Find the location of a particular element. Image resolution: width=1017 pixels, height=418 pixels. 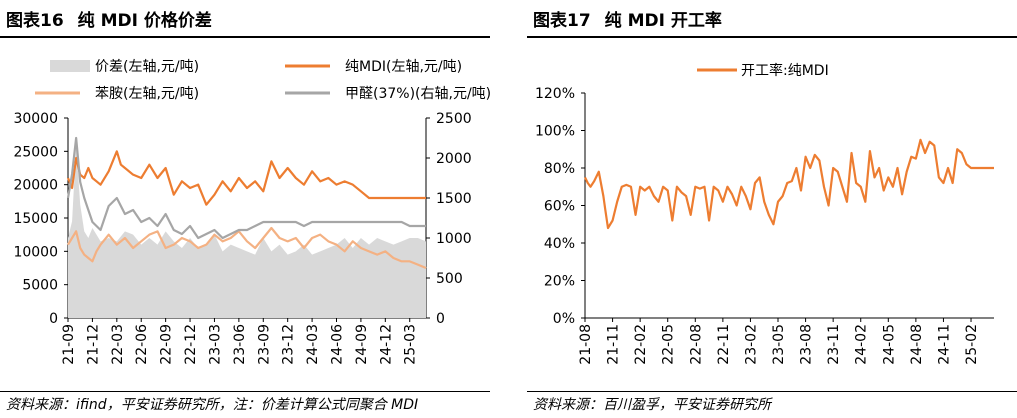

y-tick-label: 20% is located at coordinates (559, 282).